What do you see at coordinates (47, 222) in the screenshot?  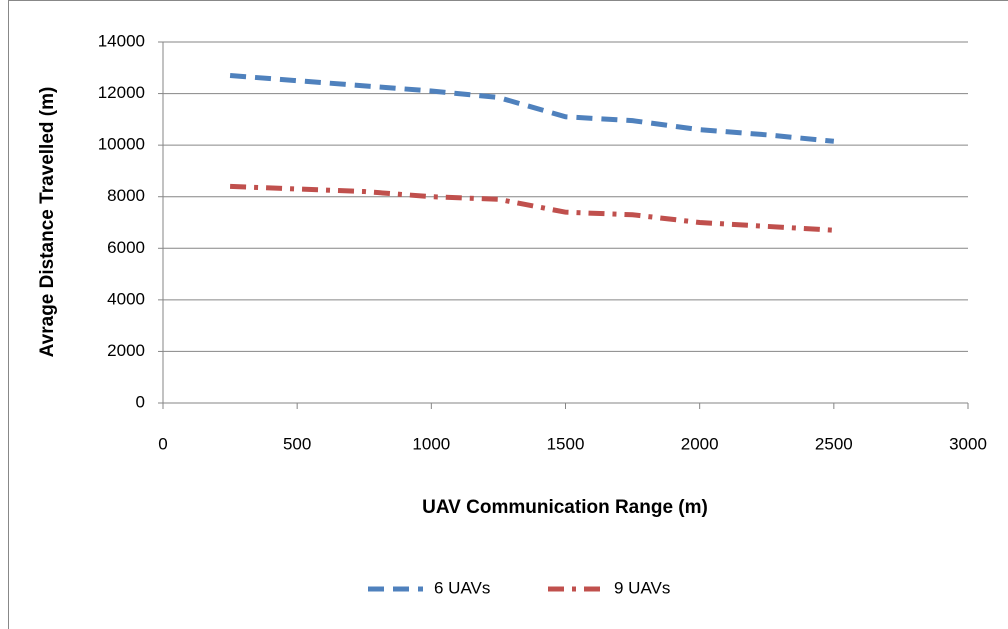 I see `y-axis-title: Avrage Distance Travelled (m)` at bounding box center [47, 222].